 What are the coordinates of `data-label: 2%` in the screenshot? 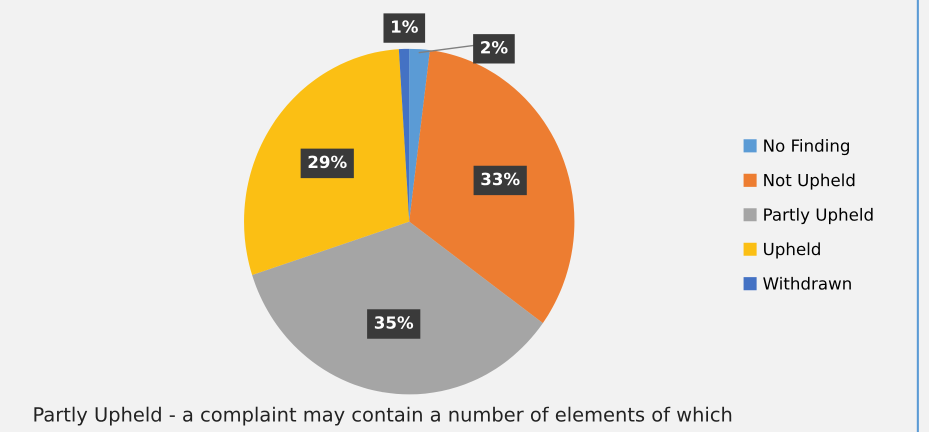 It's located at (494, 47).